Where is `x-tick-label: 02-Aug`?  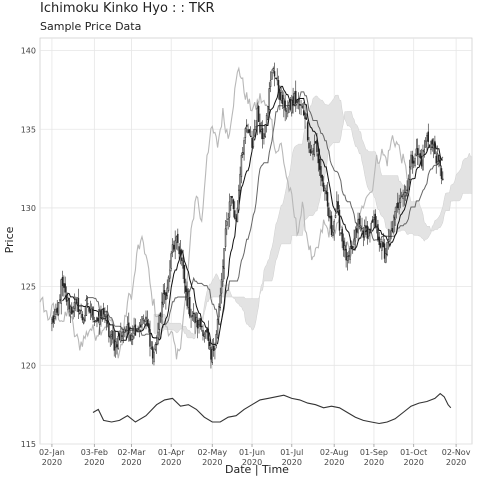
x-tick-label: 02-Aug is located at coordinates (334, 452).